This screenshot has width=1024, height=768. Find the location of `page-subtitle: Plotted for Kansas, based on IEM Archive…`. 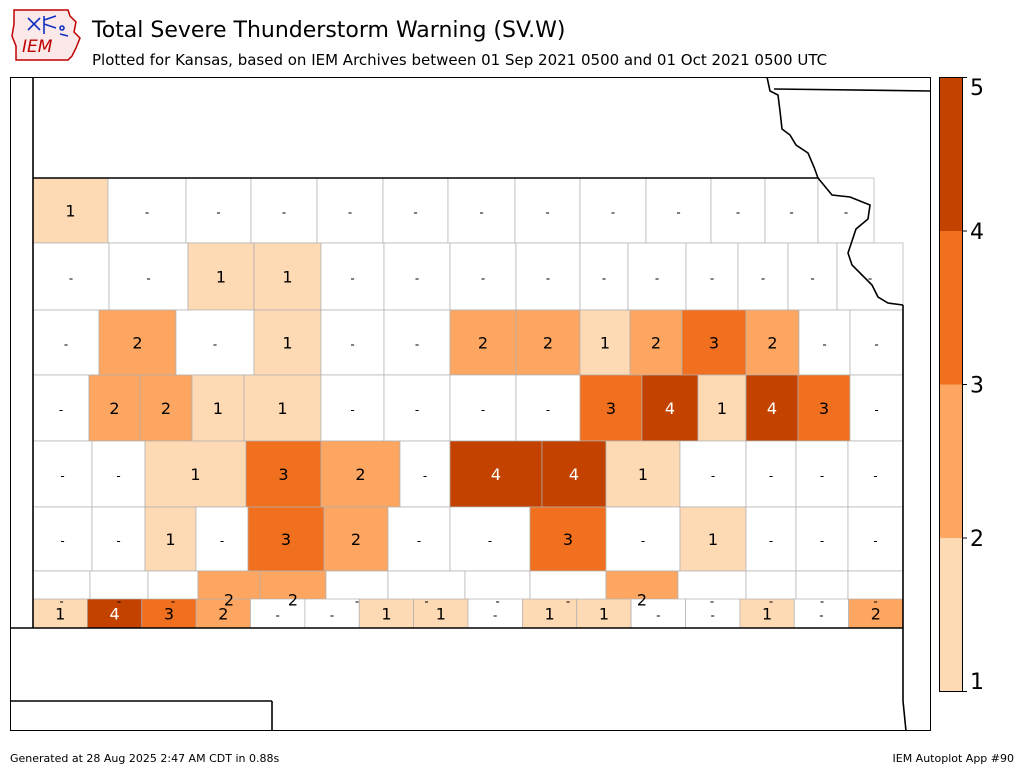

page-subtitle: Plotted for Kansas, based on IEM Archive… is located at coordinates (460, 60).